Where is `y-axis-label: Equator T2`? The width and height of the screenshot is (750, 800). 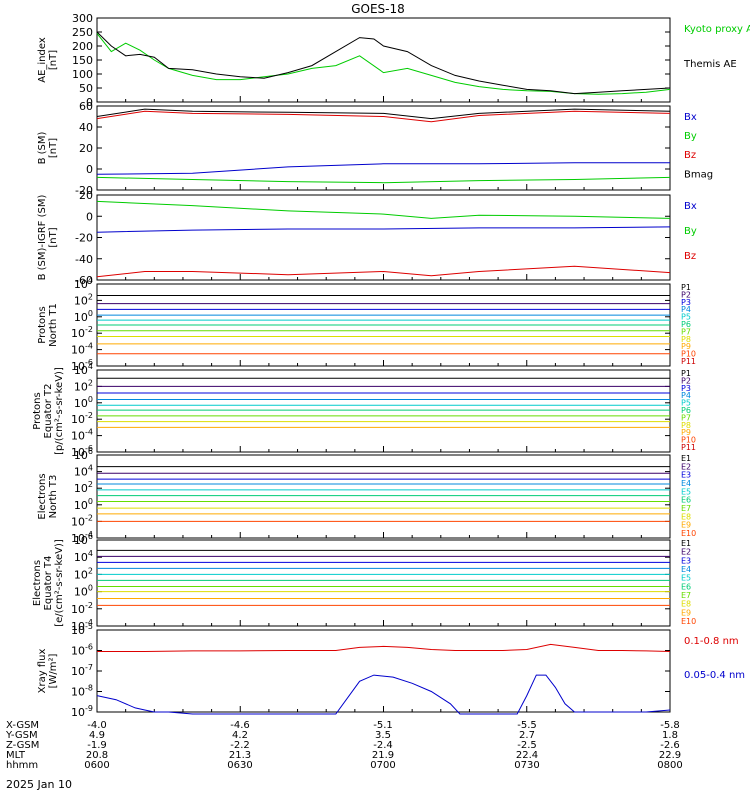 y-axis-label: Equator T2 is located at coordinates (48, 411).